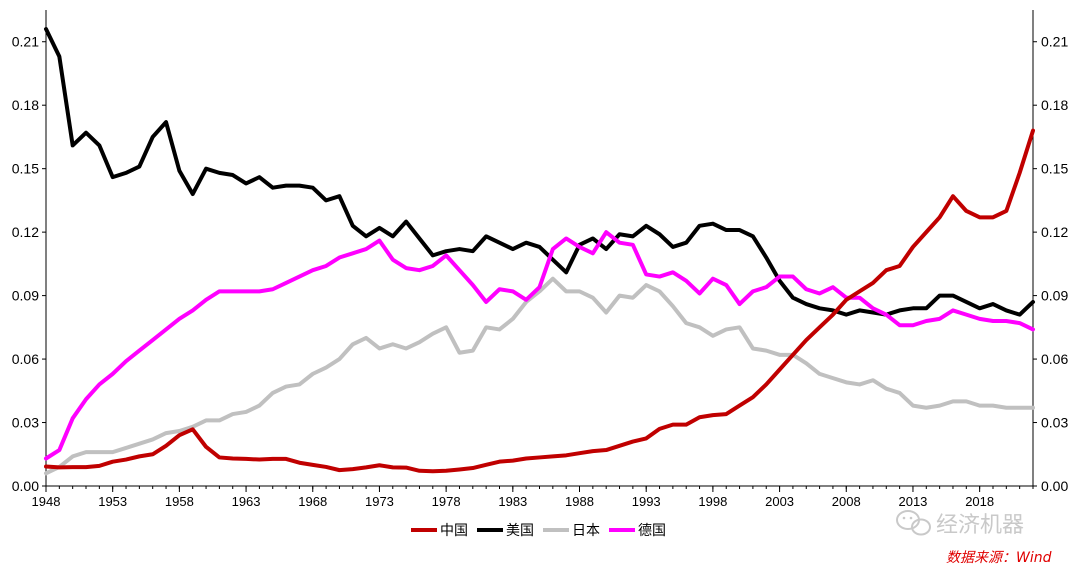 The height and width of the screenshot is (568, 1080). What do you see at coordinates (779, 501) in the screenshot?
I see `x-tick-label: 2003` at bounding box center [779, 501].